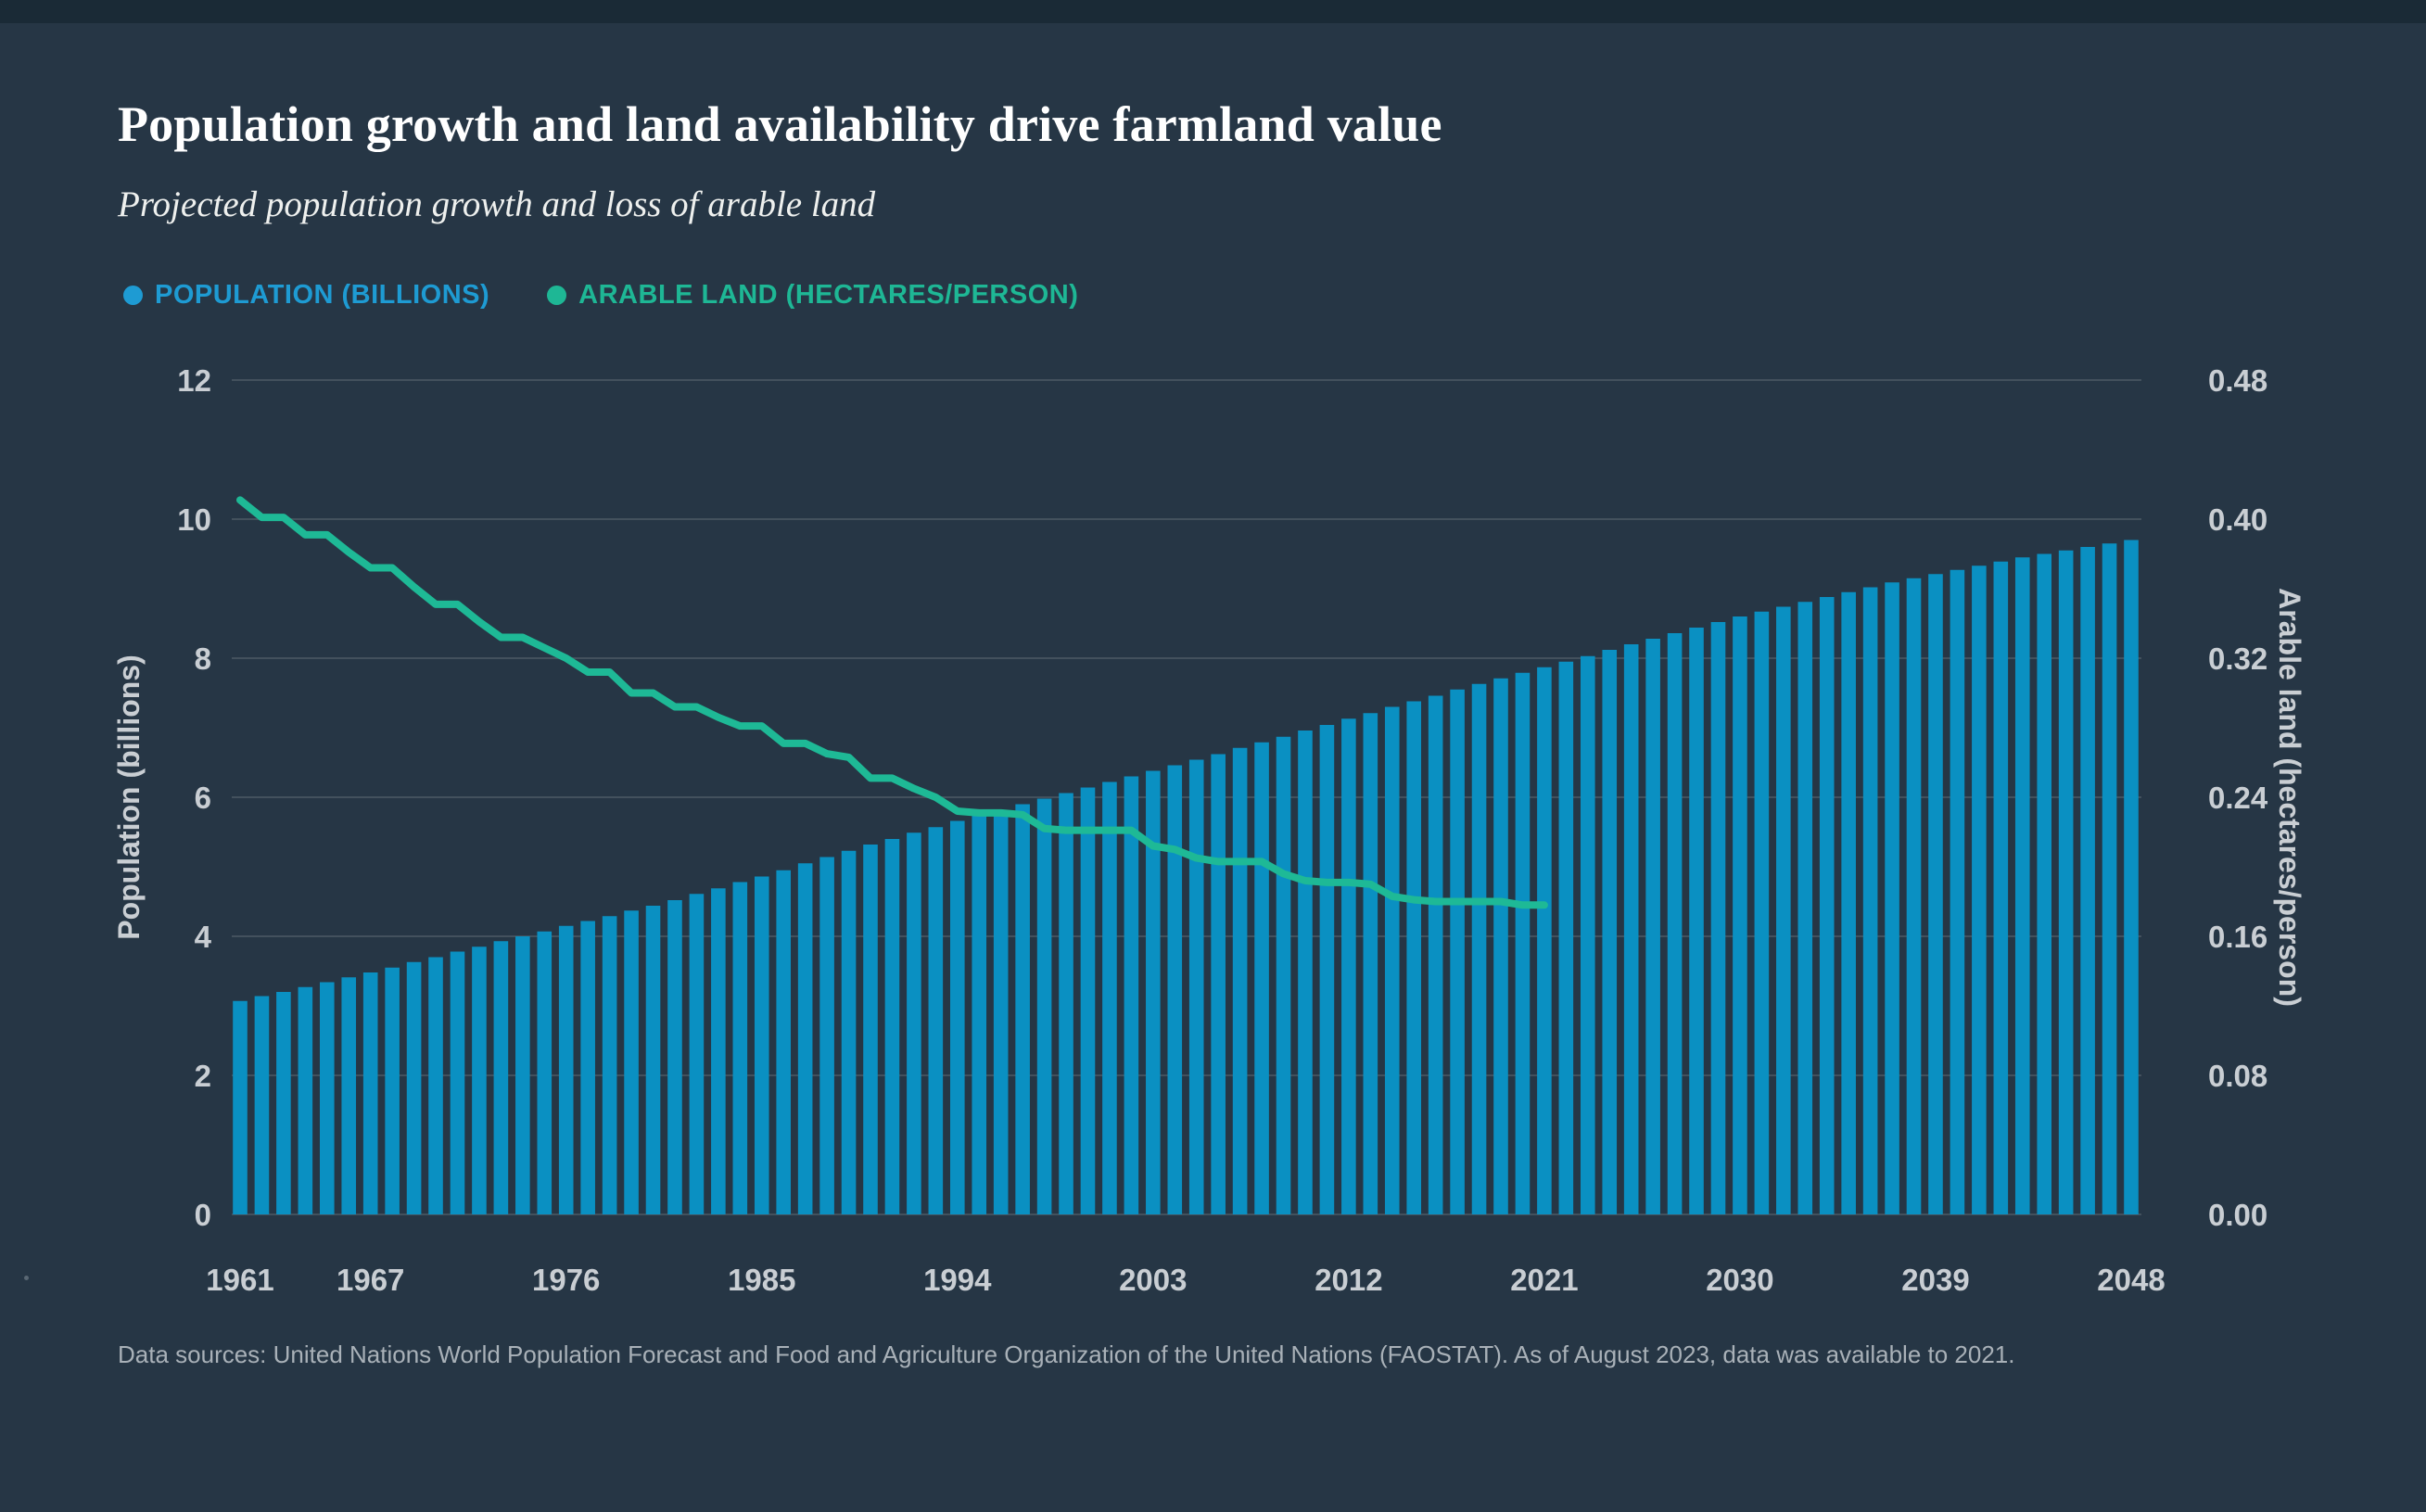  I want to click on population-bar-2003, so click(1154, 992).